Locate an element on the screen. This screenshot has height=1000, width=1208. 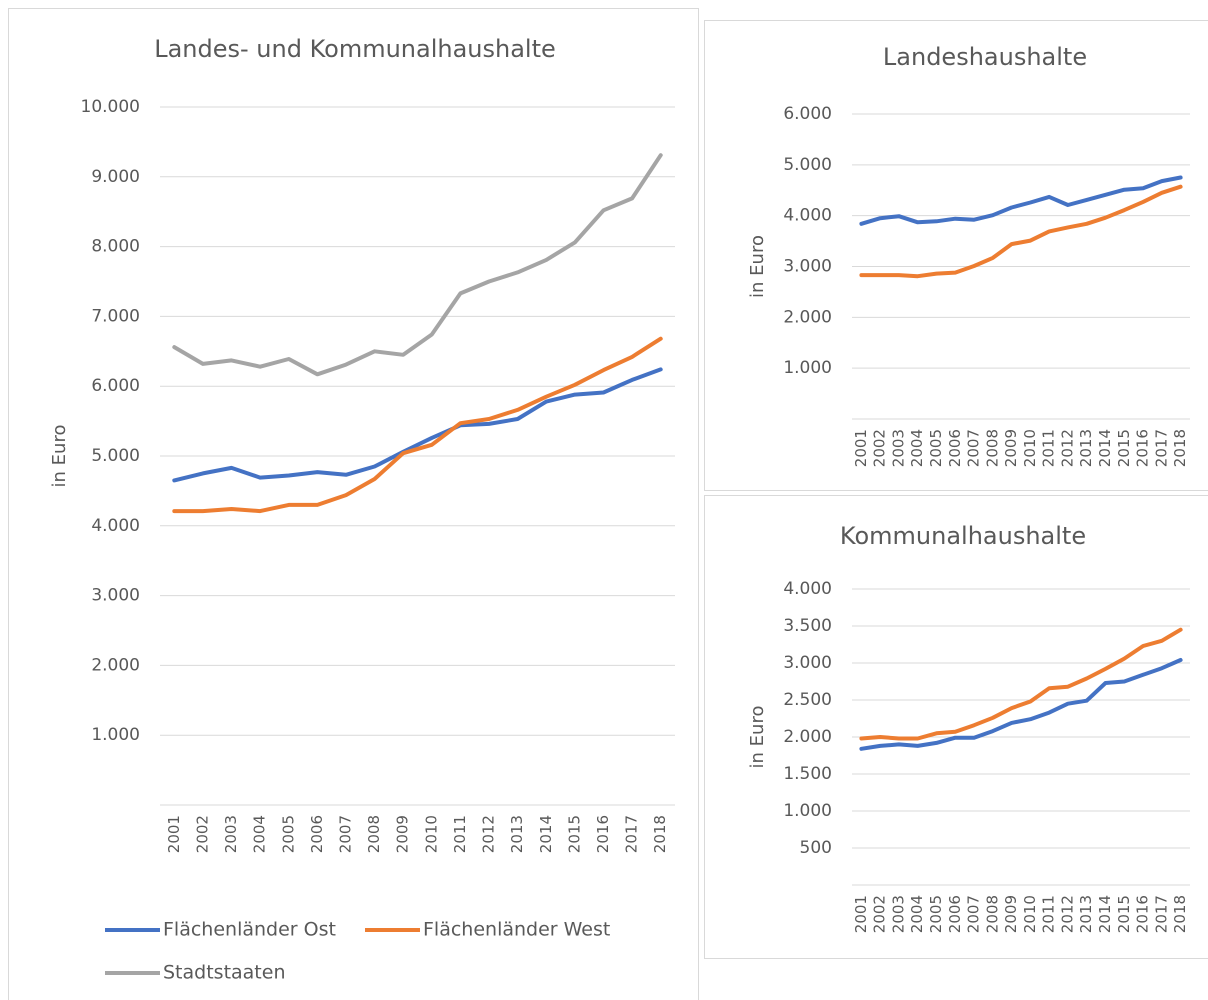
chart-title: Landeshaushalte is located at coordinates (985, 57).